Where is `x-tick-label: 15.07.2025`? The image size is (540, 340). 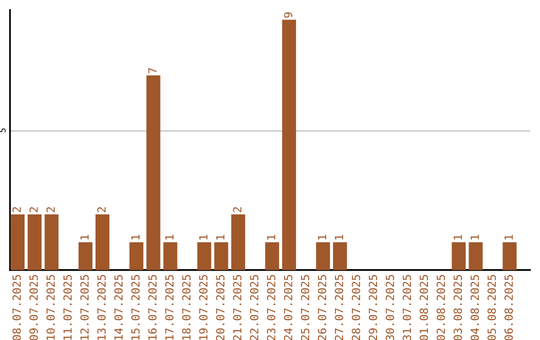
x-tick-label: 15.07.2025 is located at coordinates (135, 307).